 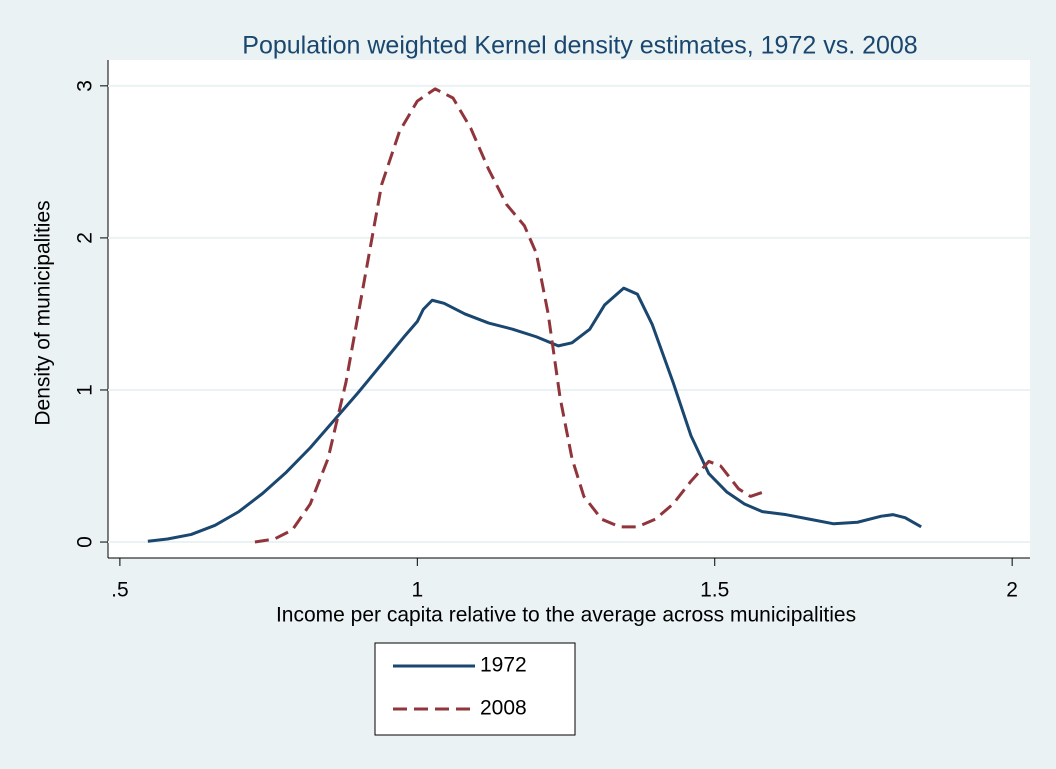 I want to click on legend-label: 1972, so click(x=503, y=665).